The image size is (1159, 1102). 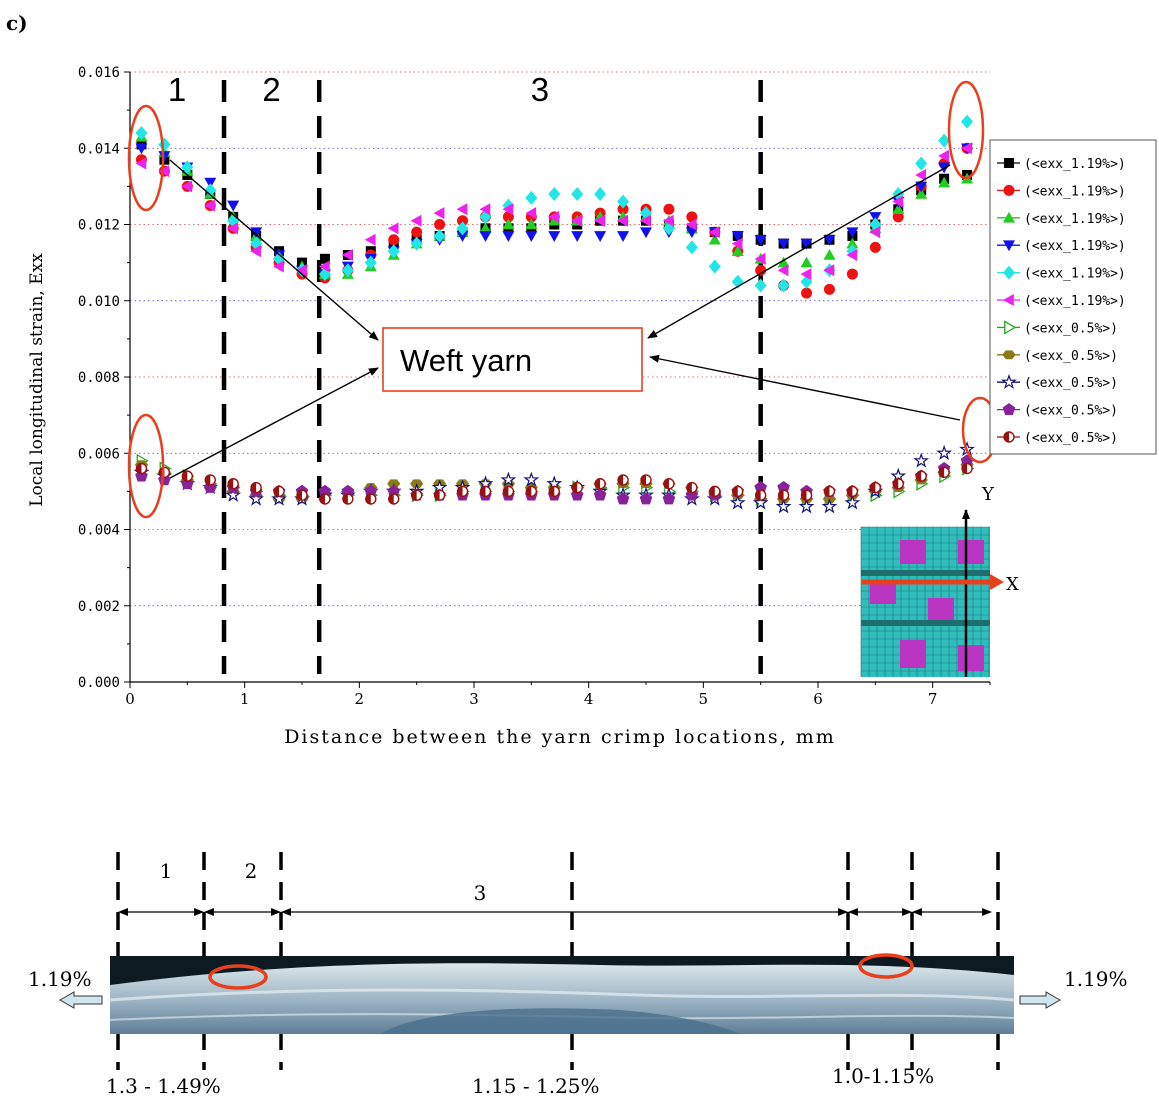 What do you see at coordinates (163, 1086) in the screenshot?
I see `strain-range-label: 1.3 - 1.49%` at bounding box center [163, 1086].